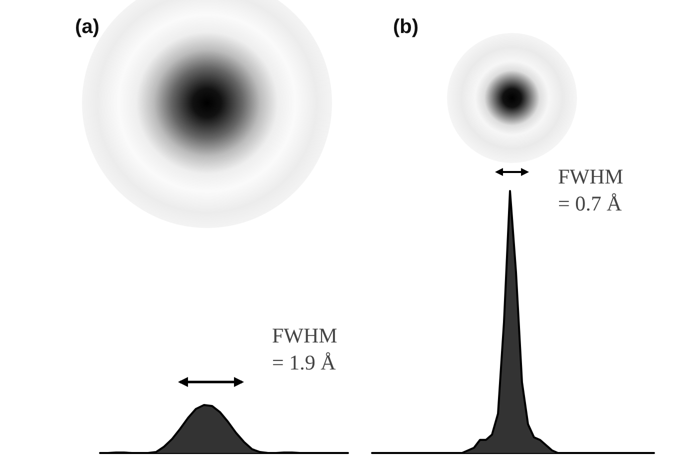  Describe the element at coordinates (305, 349) in the screenshot. I see `text: FWHM = 1.9 Å` at that location.